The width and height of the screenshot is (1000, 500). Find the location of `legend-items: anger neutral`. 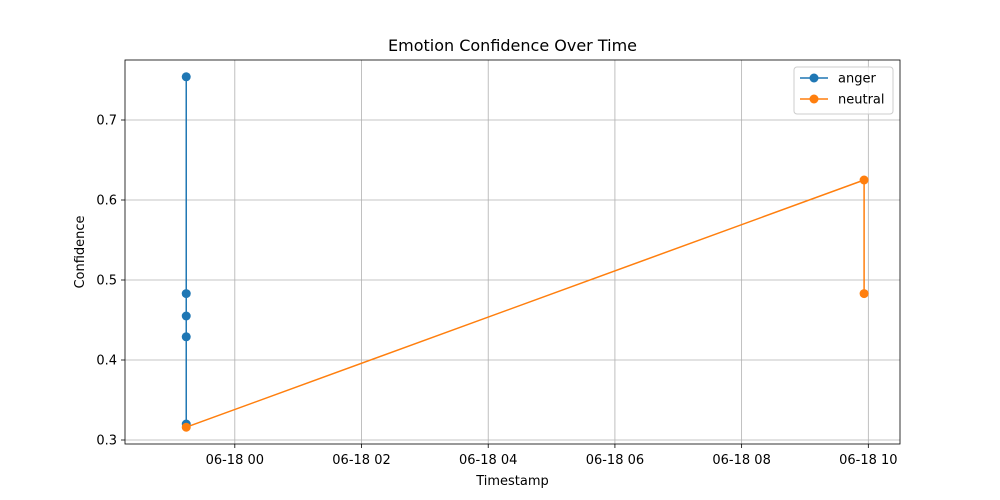

legend-items: anger neutral is located at coordinates (842, 90).